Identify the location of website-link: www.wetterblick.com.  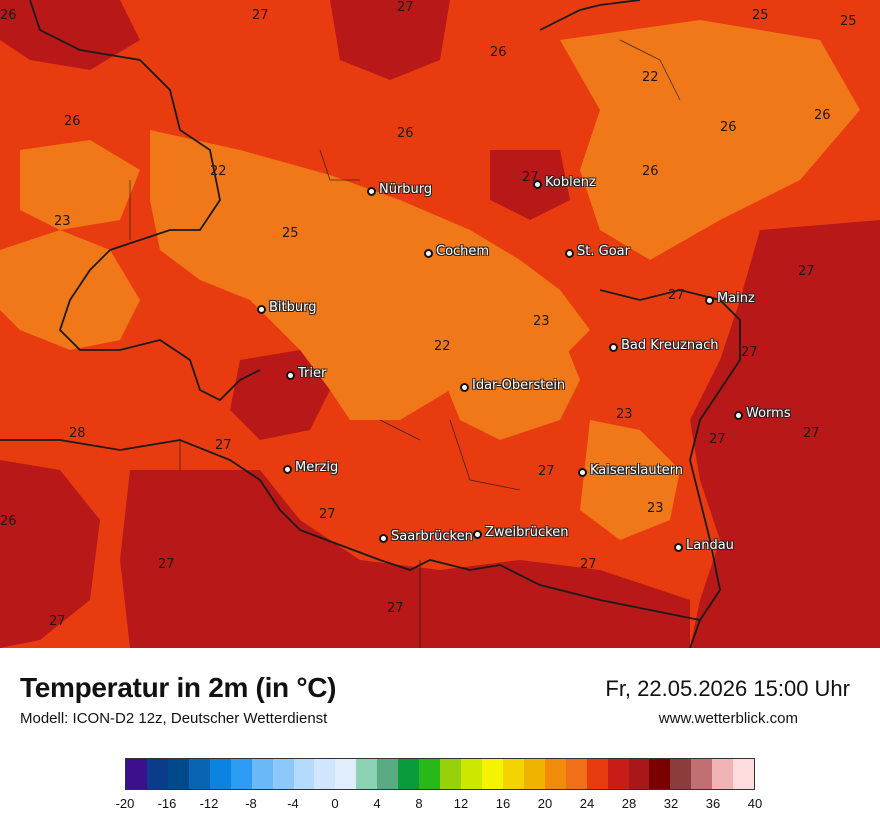
(728, 718).